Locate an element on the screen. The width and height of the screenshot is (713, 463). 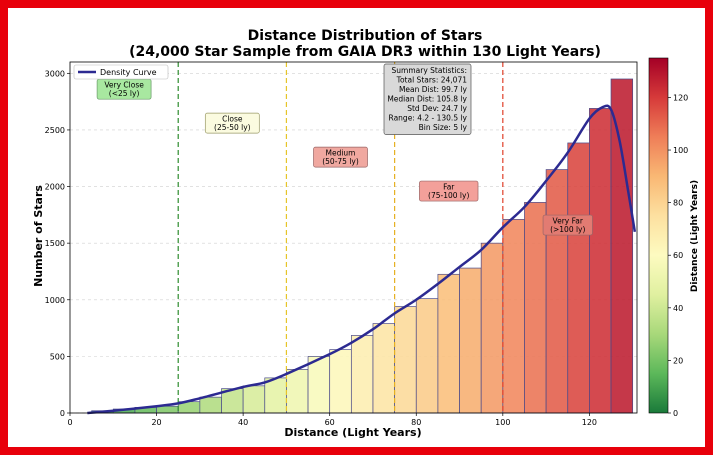
summary-stats-line: Bin Size: 5 ly is located at coordinates (443, 127).